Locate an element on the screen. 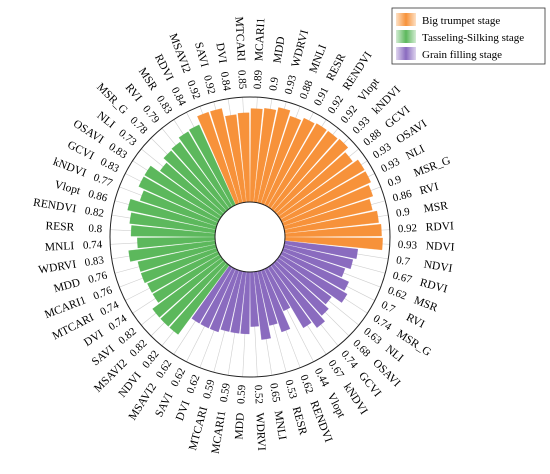  category-label: kNDVI is located at coordinates (69, 168).